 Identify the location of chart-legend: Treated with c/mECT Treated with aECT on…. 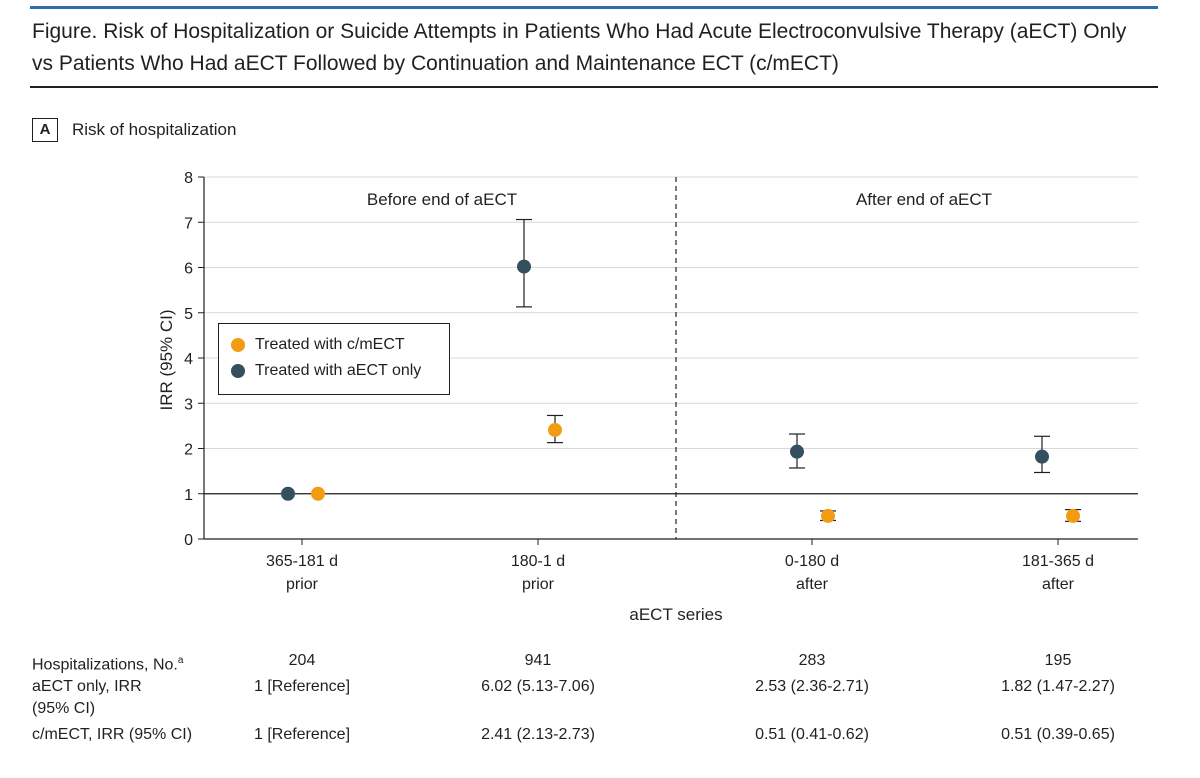
(334, 359).